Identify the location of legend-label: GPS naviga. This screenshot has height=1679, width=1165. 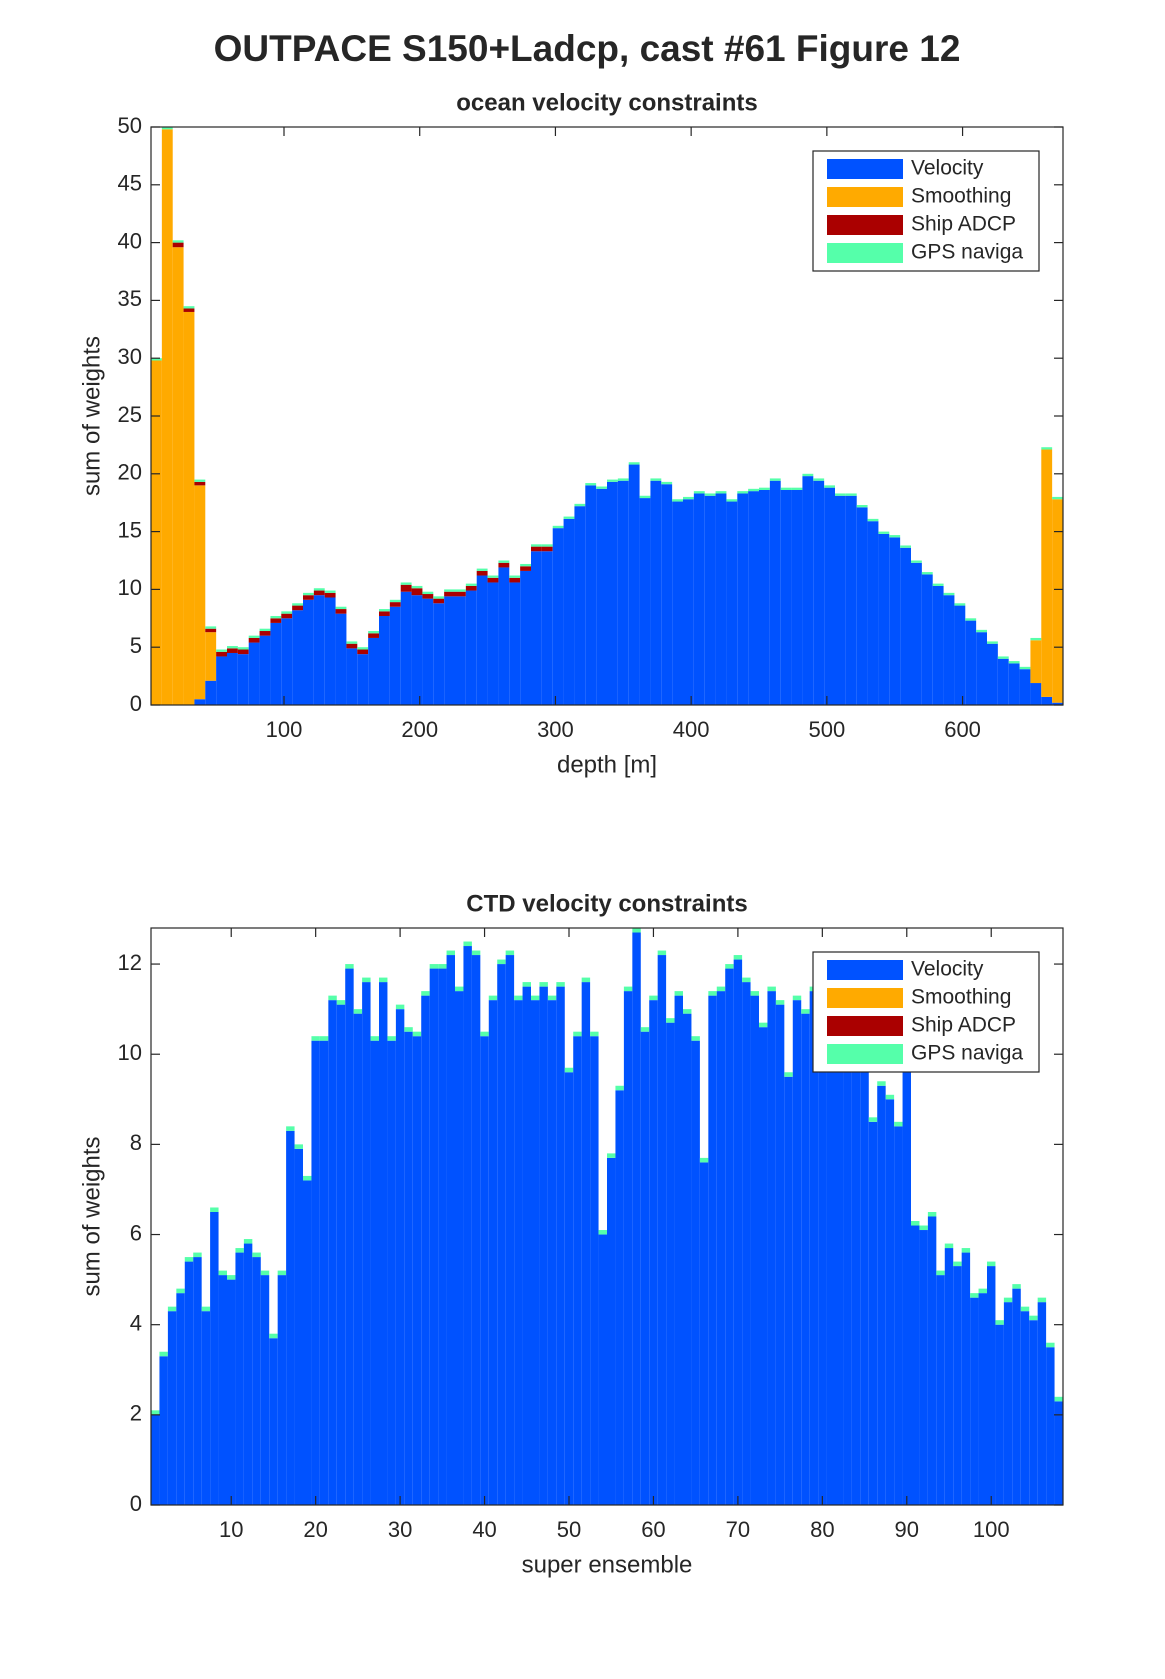
(967, 252).